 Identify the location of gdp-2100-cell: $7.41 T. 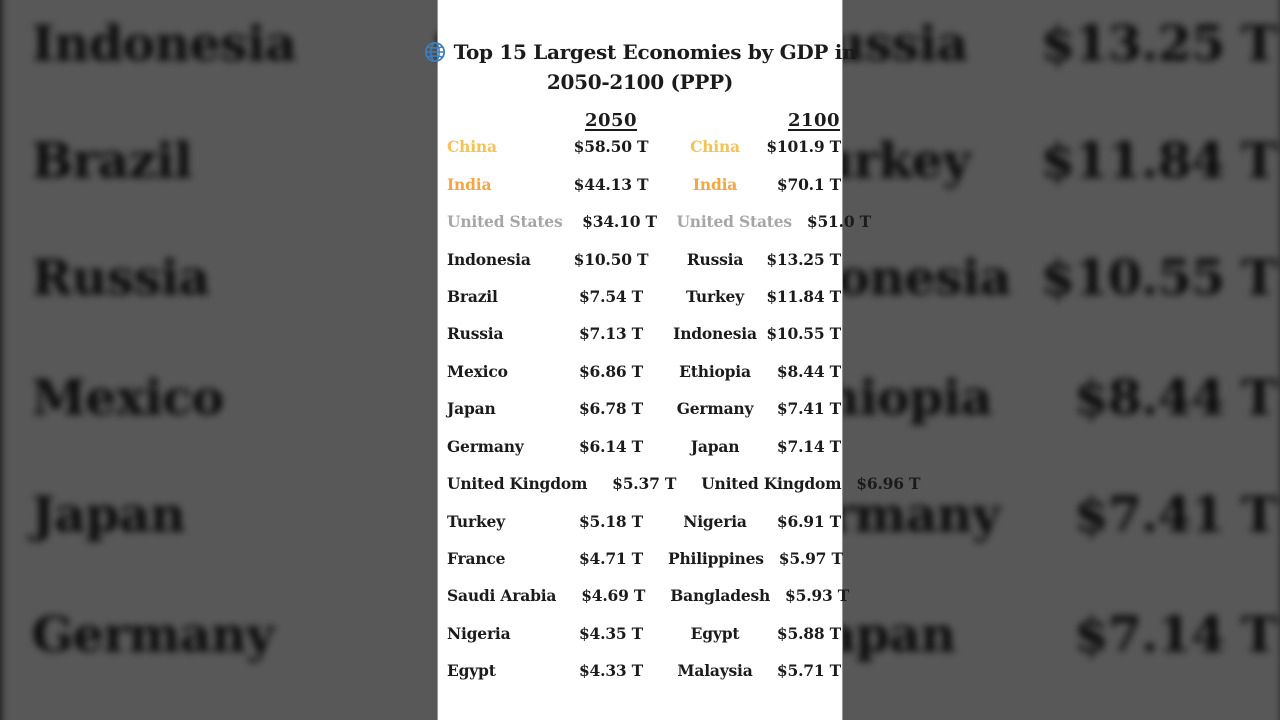
(808, 409).